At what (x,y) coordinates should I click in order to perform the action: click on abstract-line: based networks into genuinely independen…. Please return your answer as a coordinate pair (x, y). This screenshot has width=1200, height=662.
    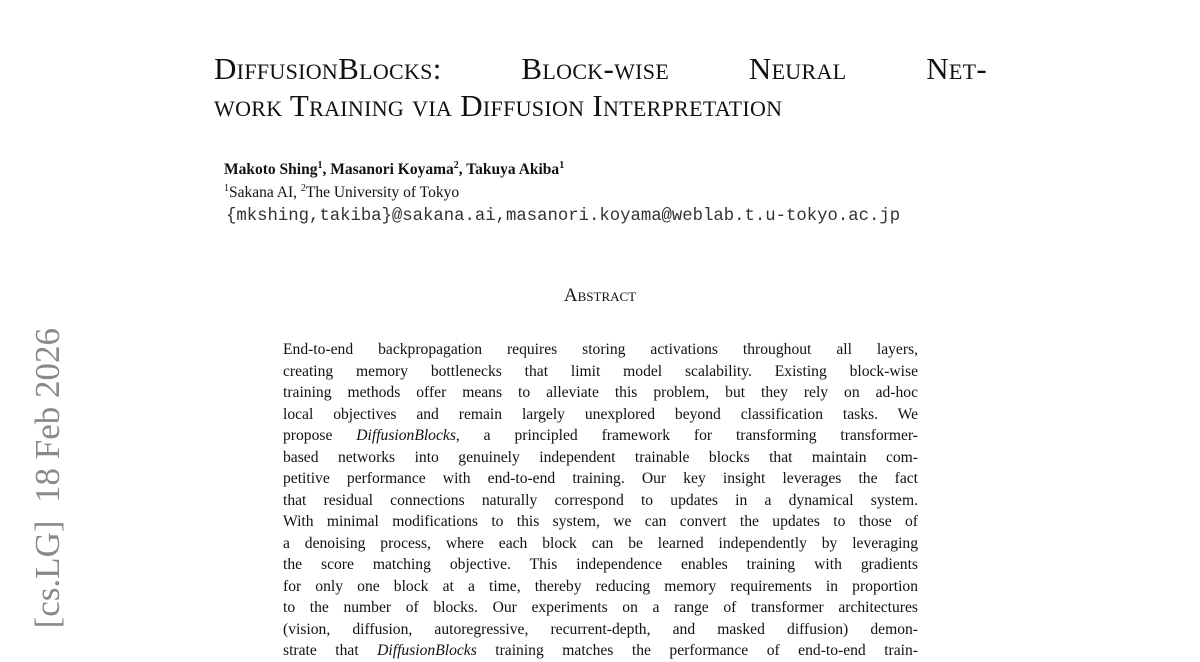
    Looking at the image, I should click on (600, 457).